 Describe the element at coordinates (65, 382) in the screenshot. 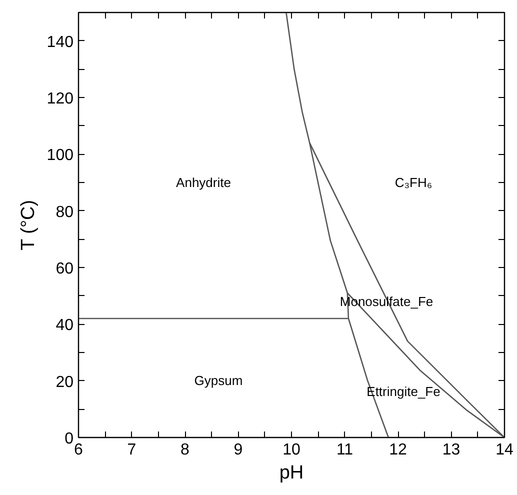

I see `y-tick-label: 20` at that location.